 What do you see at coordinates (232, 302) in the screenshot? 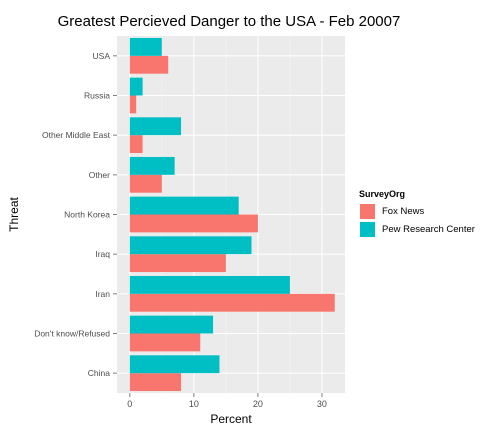
I see `bar-fox-news-iran` at bounding box center [232, 302].